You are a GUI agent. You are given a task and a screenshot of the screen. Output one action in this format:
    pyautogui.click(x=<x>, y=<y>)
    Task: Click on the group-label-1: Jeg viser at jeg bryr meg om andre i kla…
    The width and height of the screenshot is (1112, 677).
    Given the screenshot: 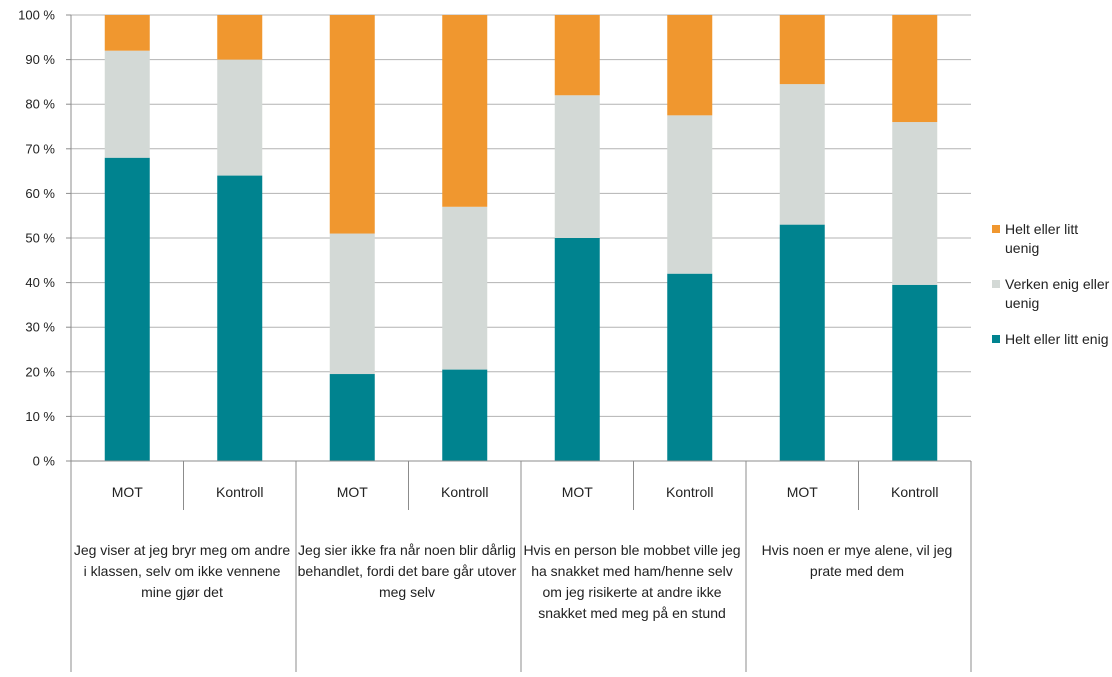 What is the action you would take?
    pyautogui.click(x=182, y=571)
    